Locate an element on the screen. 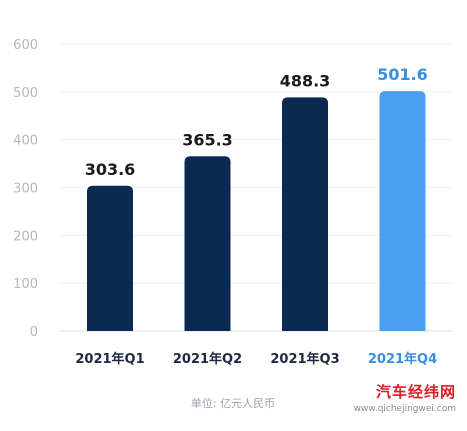  value-label: 303.6 is located at coordinates (110, 169).